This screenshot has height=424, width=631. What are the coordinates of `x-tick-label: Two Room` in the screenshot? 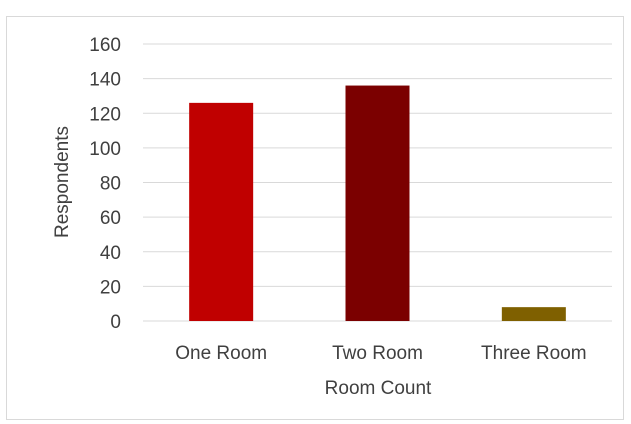 It's located at (377, 353).